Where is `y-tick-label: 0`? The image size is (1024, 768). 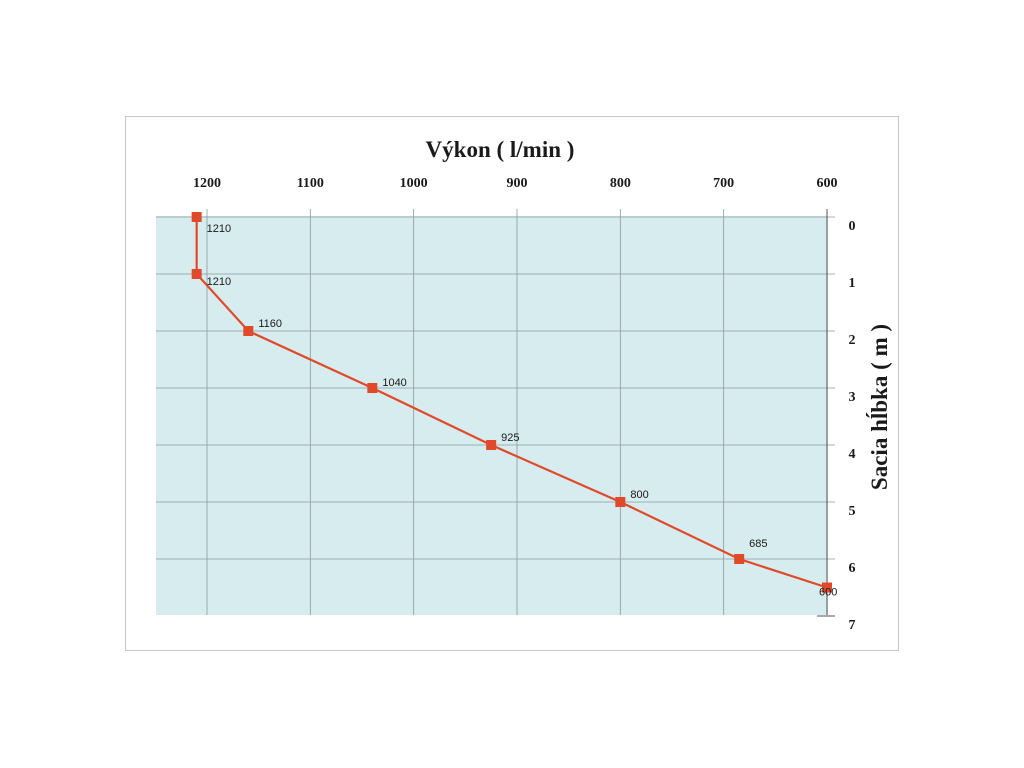 y-tick-label: 0 is located at coordinates (852, 226).